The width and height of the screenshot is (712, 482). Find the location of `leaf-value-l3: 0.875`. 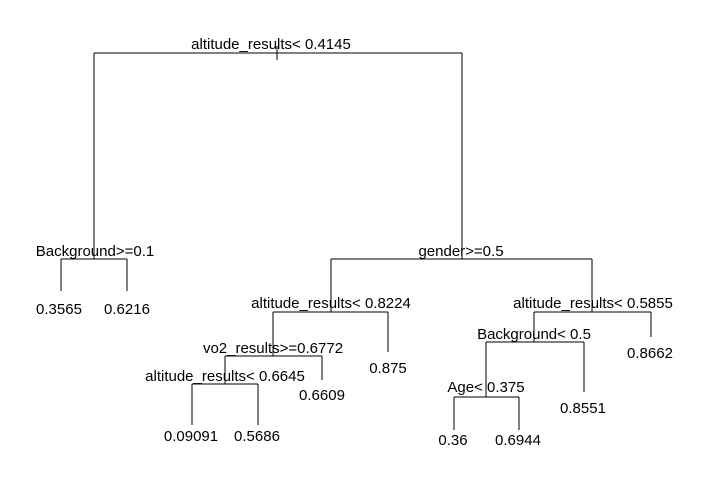

leaf-value-l3: 0.875 is located at coordinates (388, 368).